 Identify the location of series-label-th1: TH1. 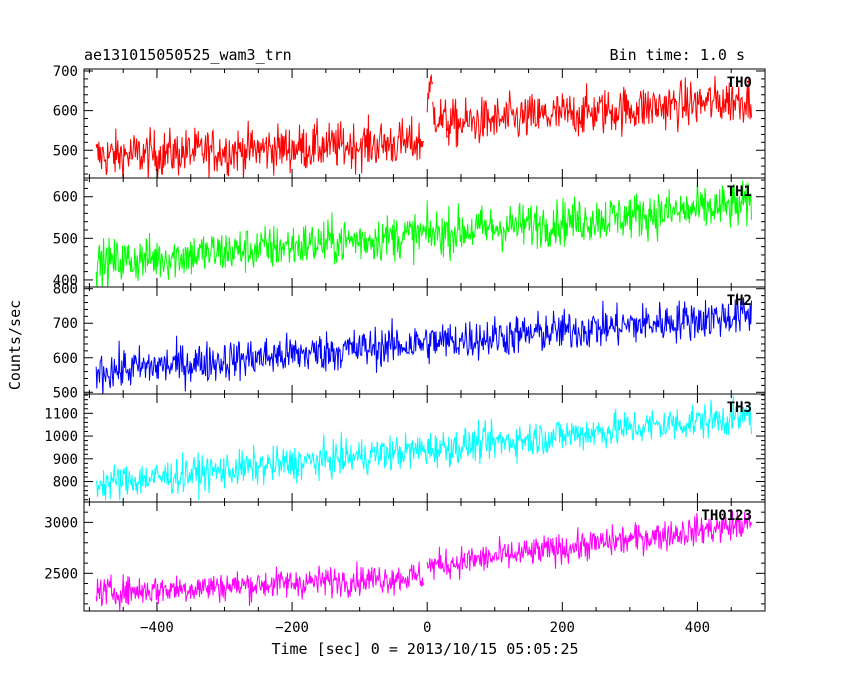
(739, 192).